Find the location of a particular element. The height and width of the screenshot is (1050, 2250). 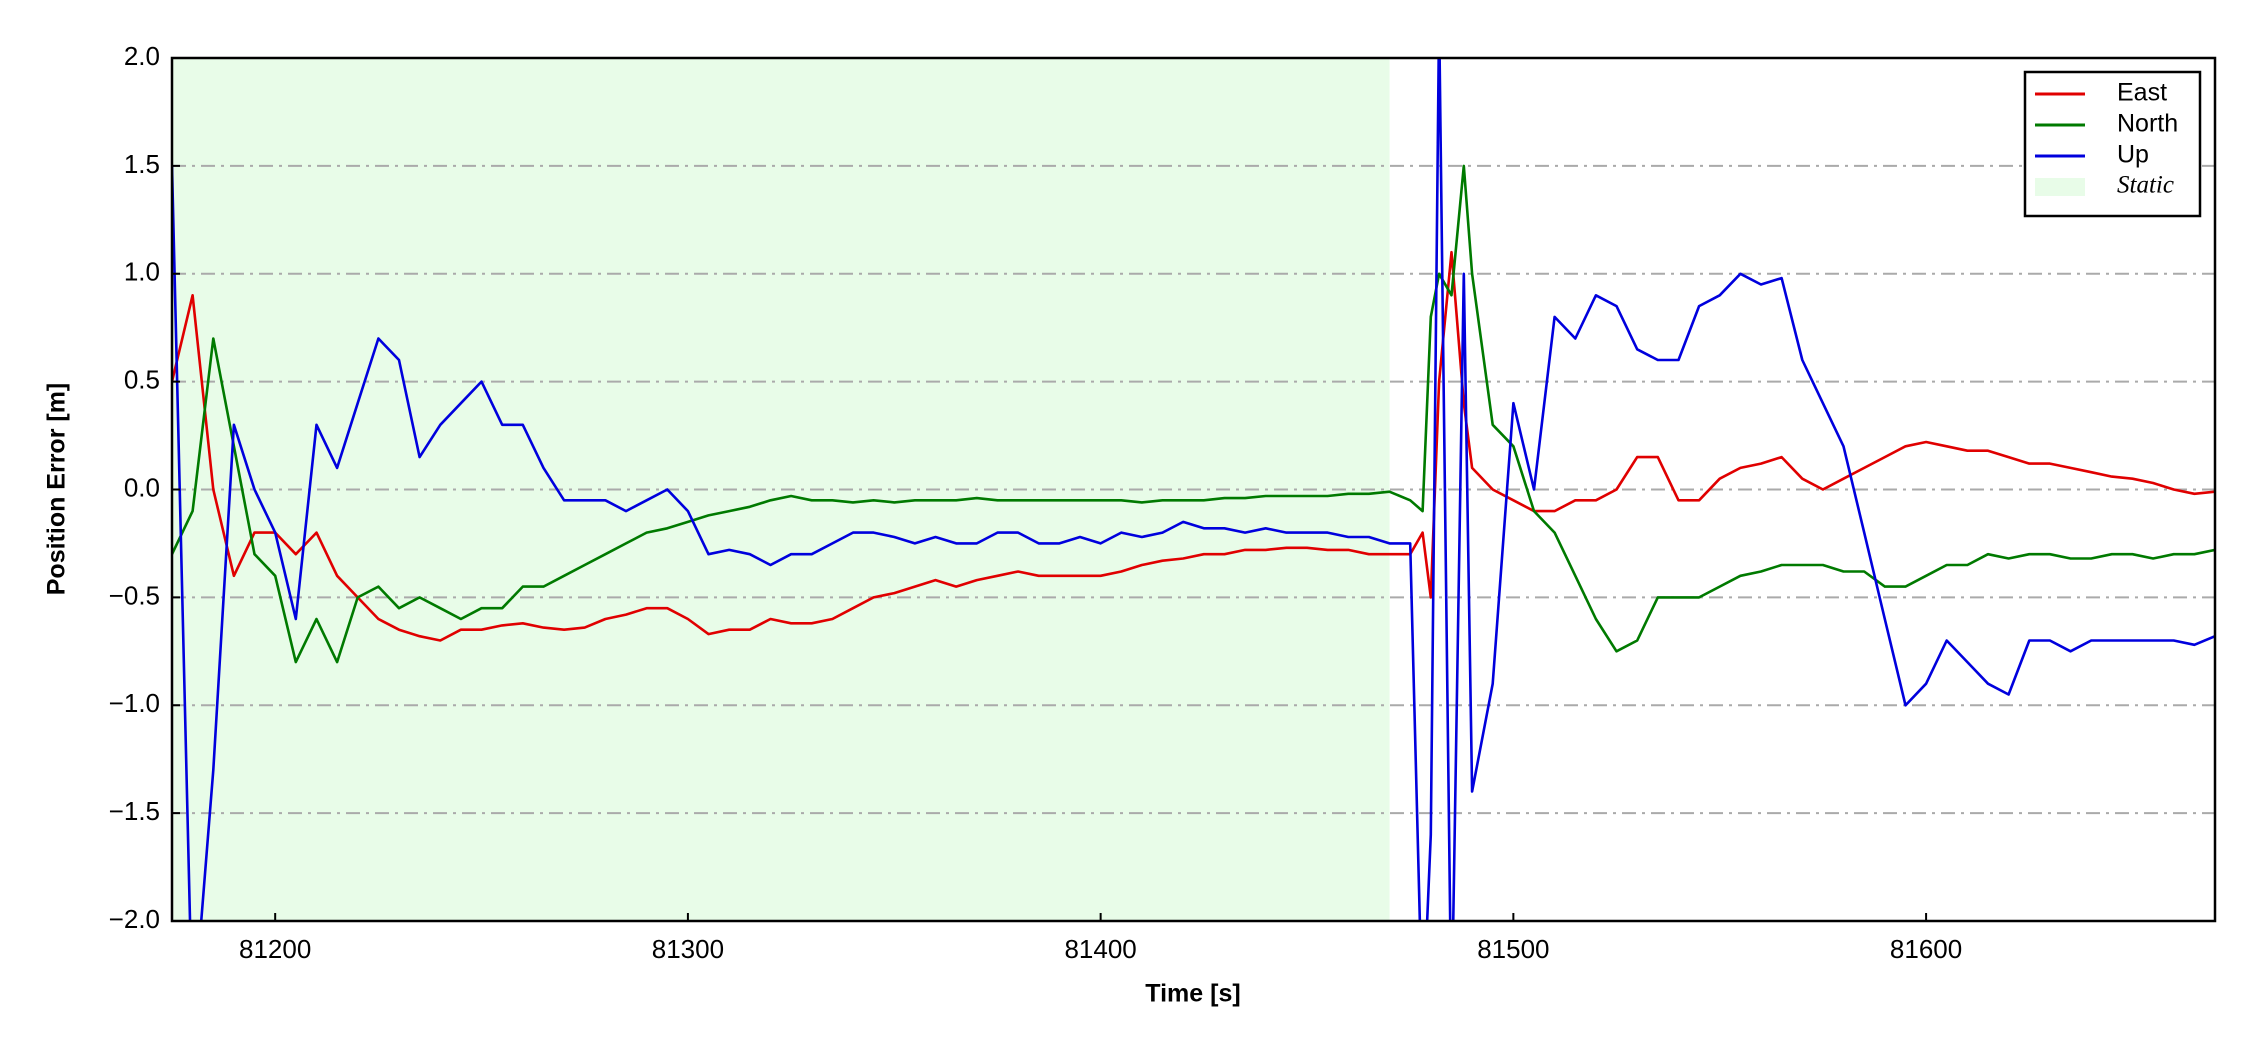

x-axis-label: Time [s] is located at coordinates (1192, 994).